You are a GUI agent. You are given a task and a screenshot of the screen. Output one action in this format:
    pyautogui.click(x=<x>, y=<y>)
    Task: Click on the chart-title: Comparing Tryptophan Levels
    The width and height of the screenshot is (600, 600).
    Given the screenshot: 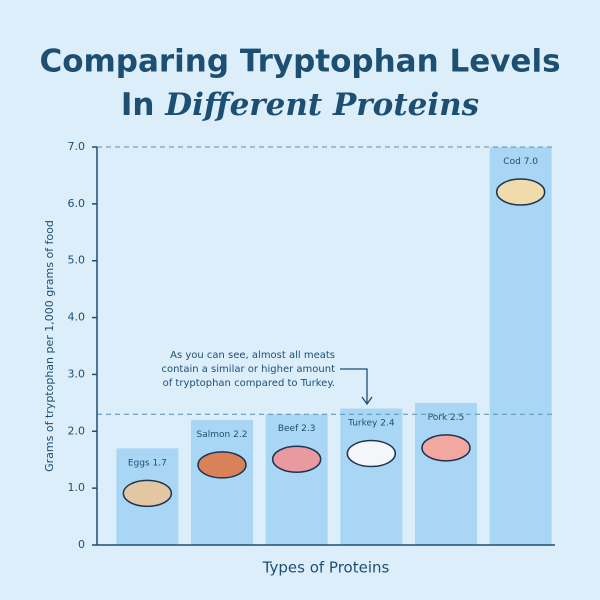 What is the action you would take?
    pyautogui.click(x=299, y=62)
    